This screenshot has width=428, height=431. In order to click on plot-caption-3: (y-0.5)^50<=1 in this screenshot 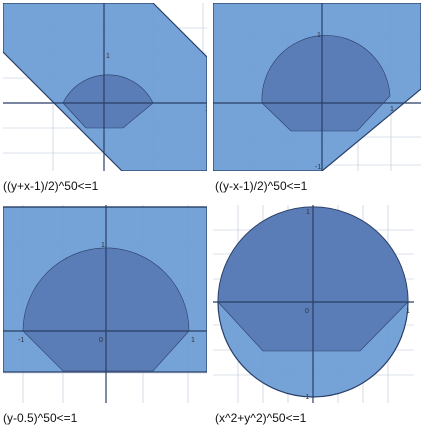, I will do `click(40, 418)`.